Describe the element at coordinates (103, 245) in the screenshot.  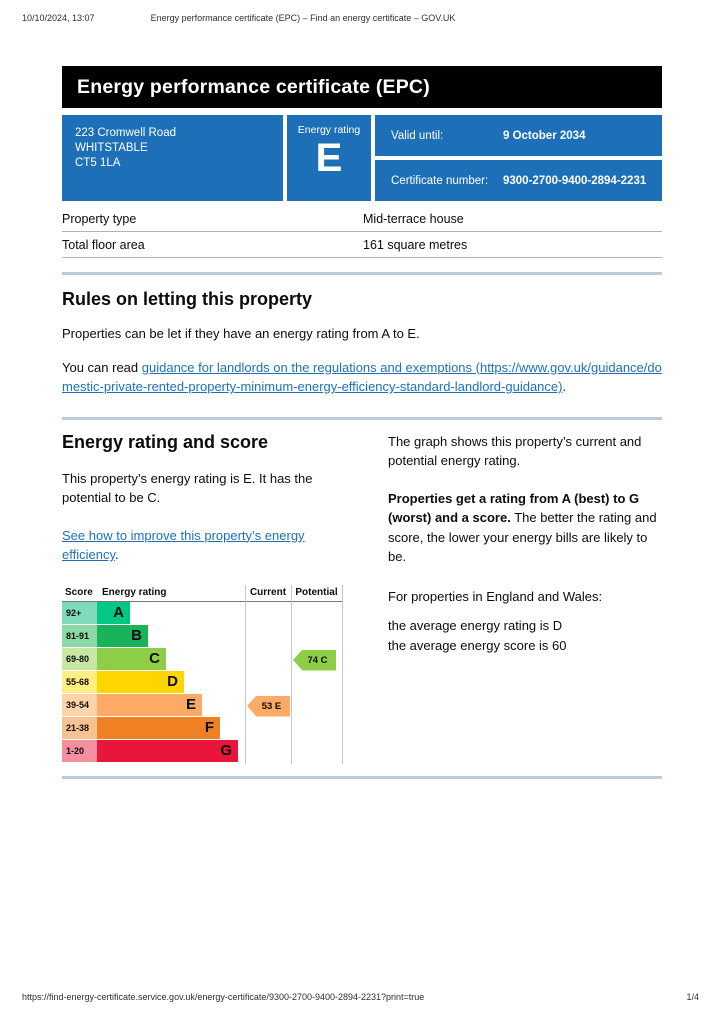
I see `floor-area-label: Total floor area` at that location.